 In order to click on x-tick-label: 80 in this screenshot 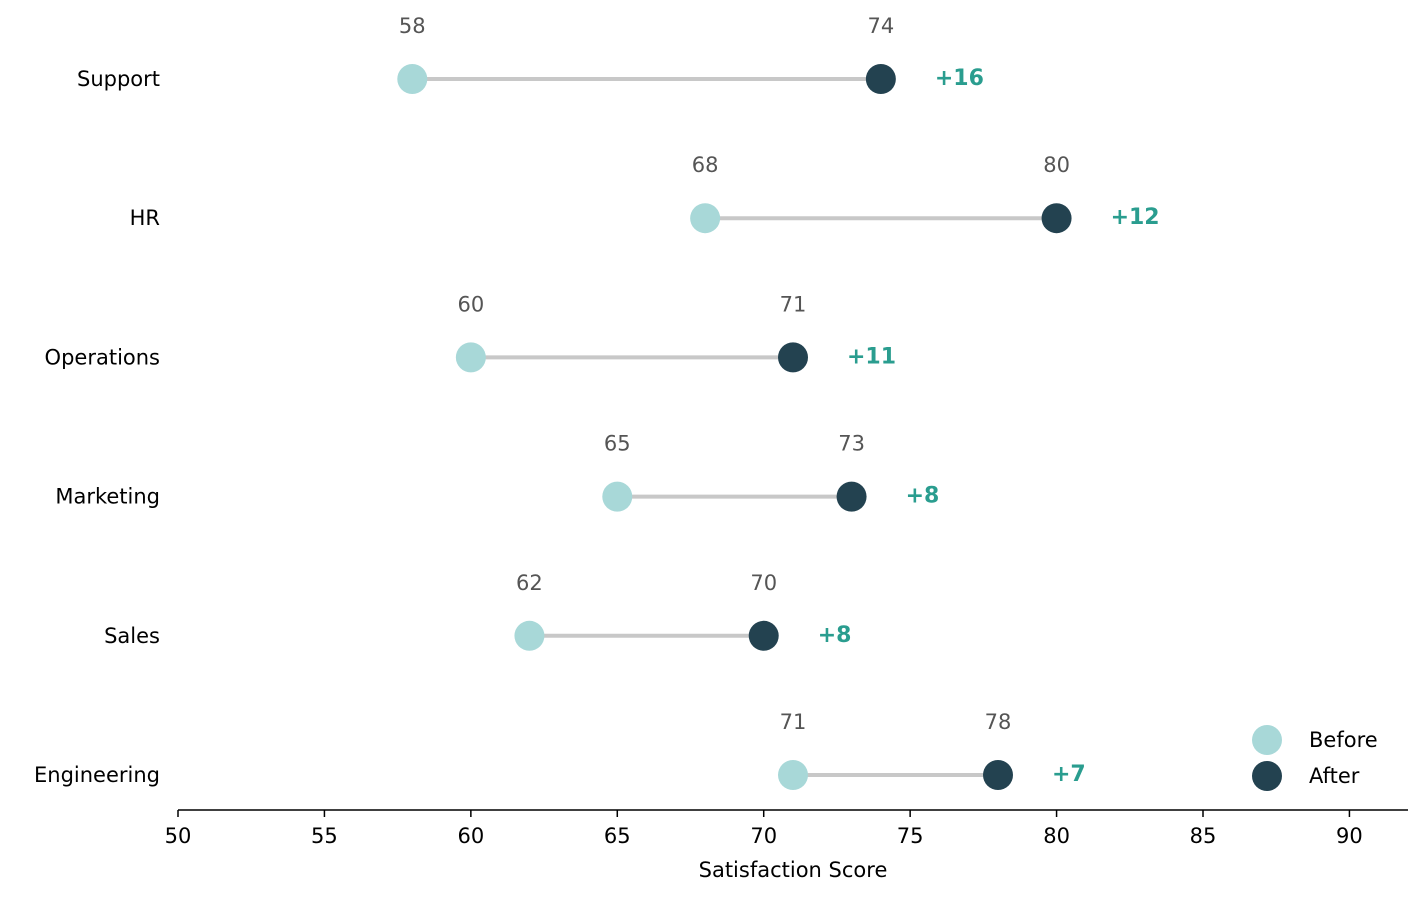, I will do `click(1056, 836)`.